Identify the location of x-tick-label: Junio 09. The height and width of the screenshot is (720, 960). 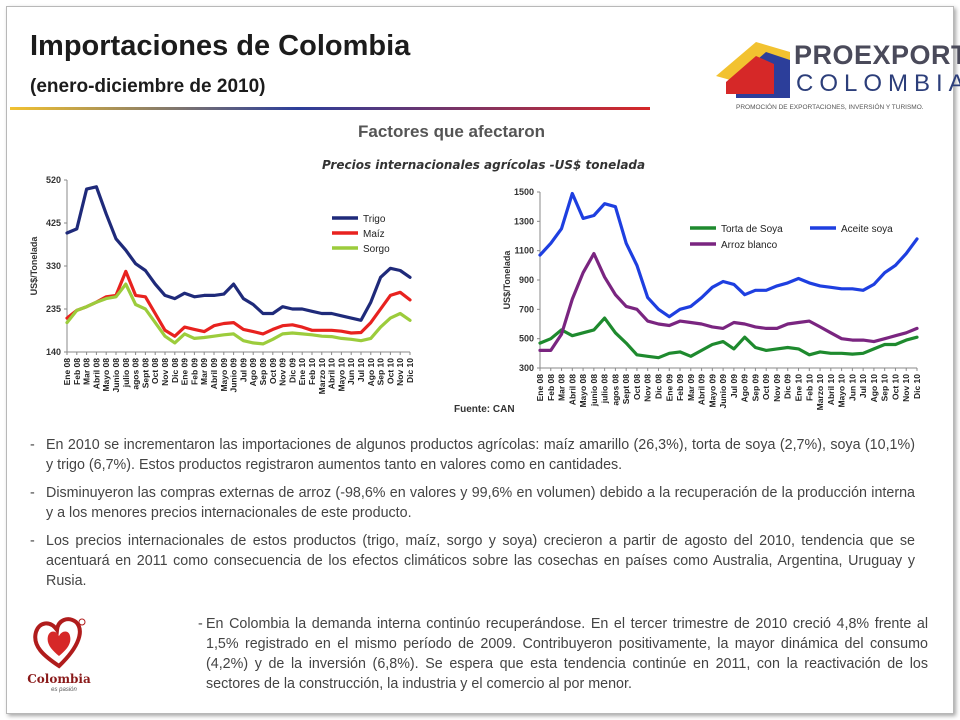
(723, 391).